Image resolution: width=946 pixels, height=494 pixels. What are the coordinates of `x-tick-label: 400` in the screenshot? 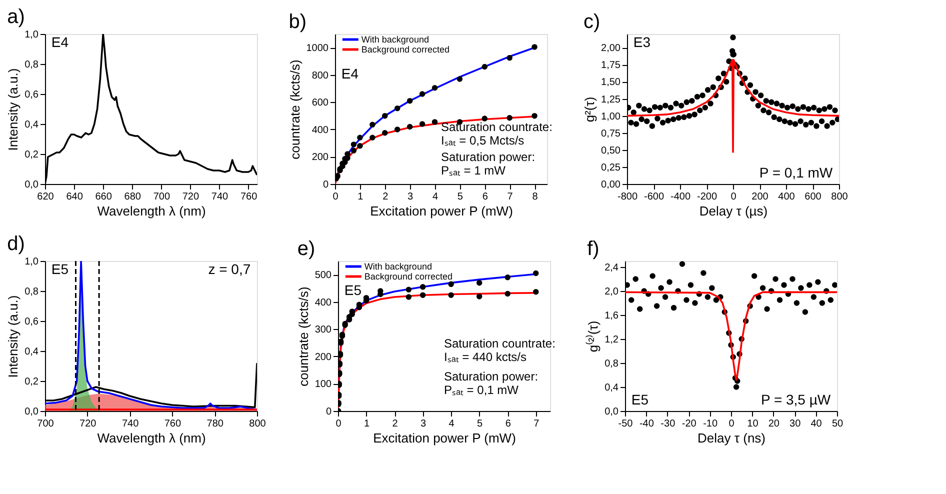 It's located at (787, 197).